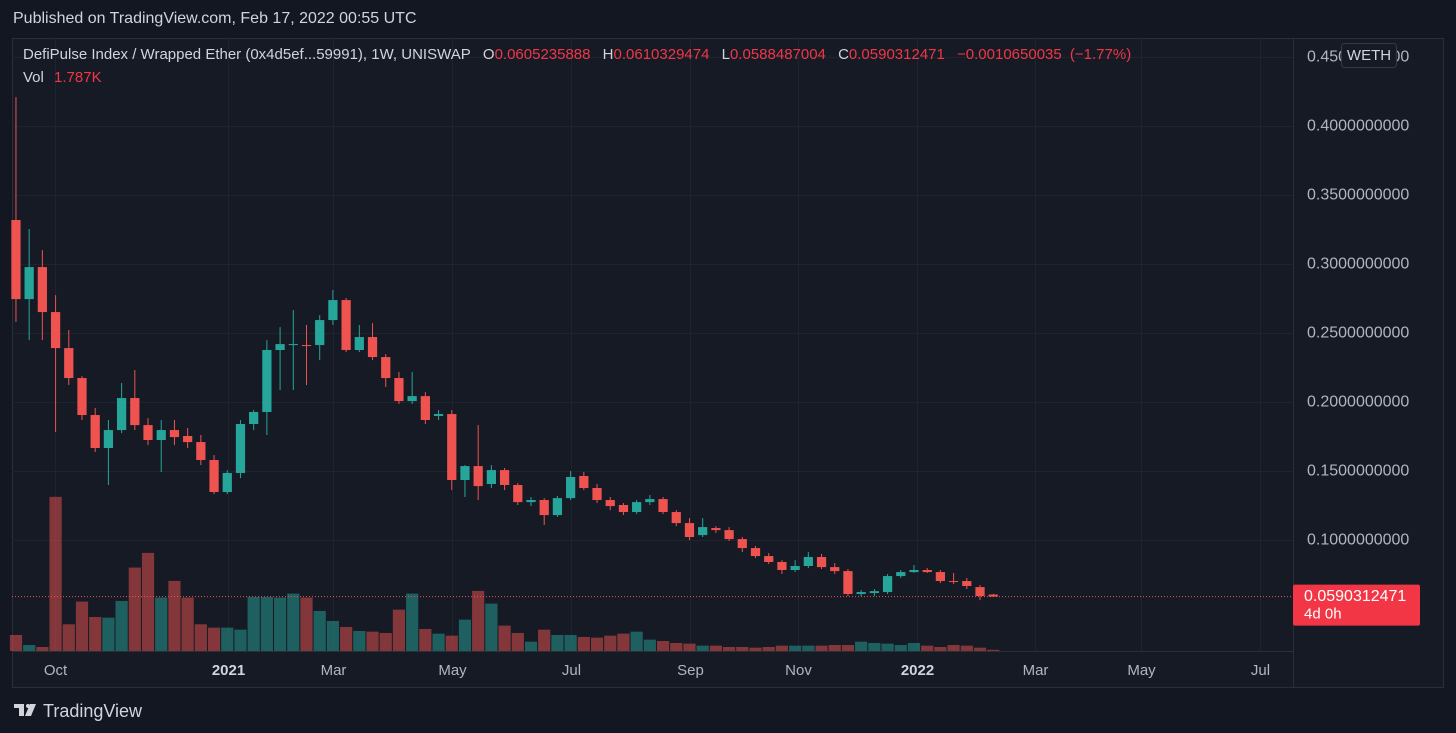  I want to click on y-tick-label: 0.2000000000, so click(1358, 402).